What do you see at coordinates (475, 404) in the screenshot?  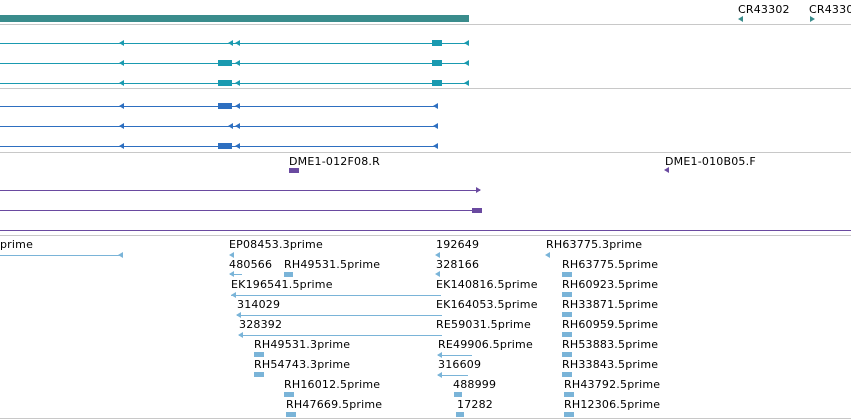 I see `est-label: 17282` at bounding box center [475, 404].